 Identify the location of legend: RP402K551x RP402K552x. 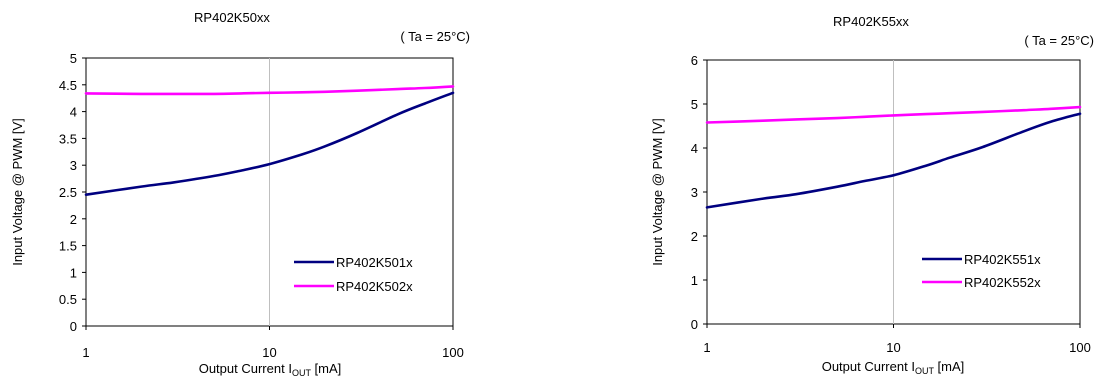
(996, 271).